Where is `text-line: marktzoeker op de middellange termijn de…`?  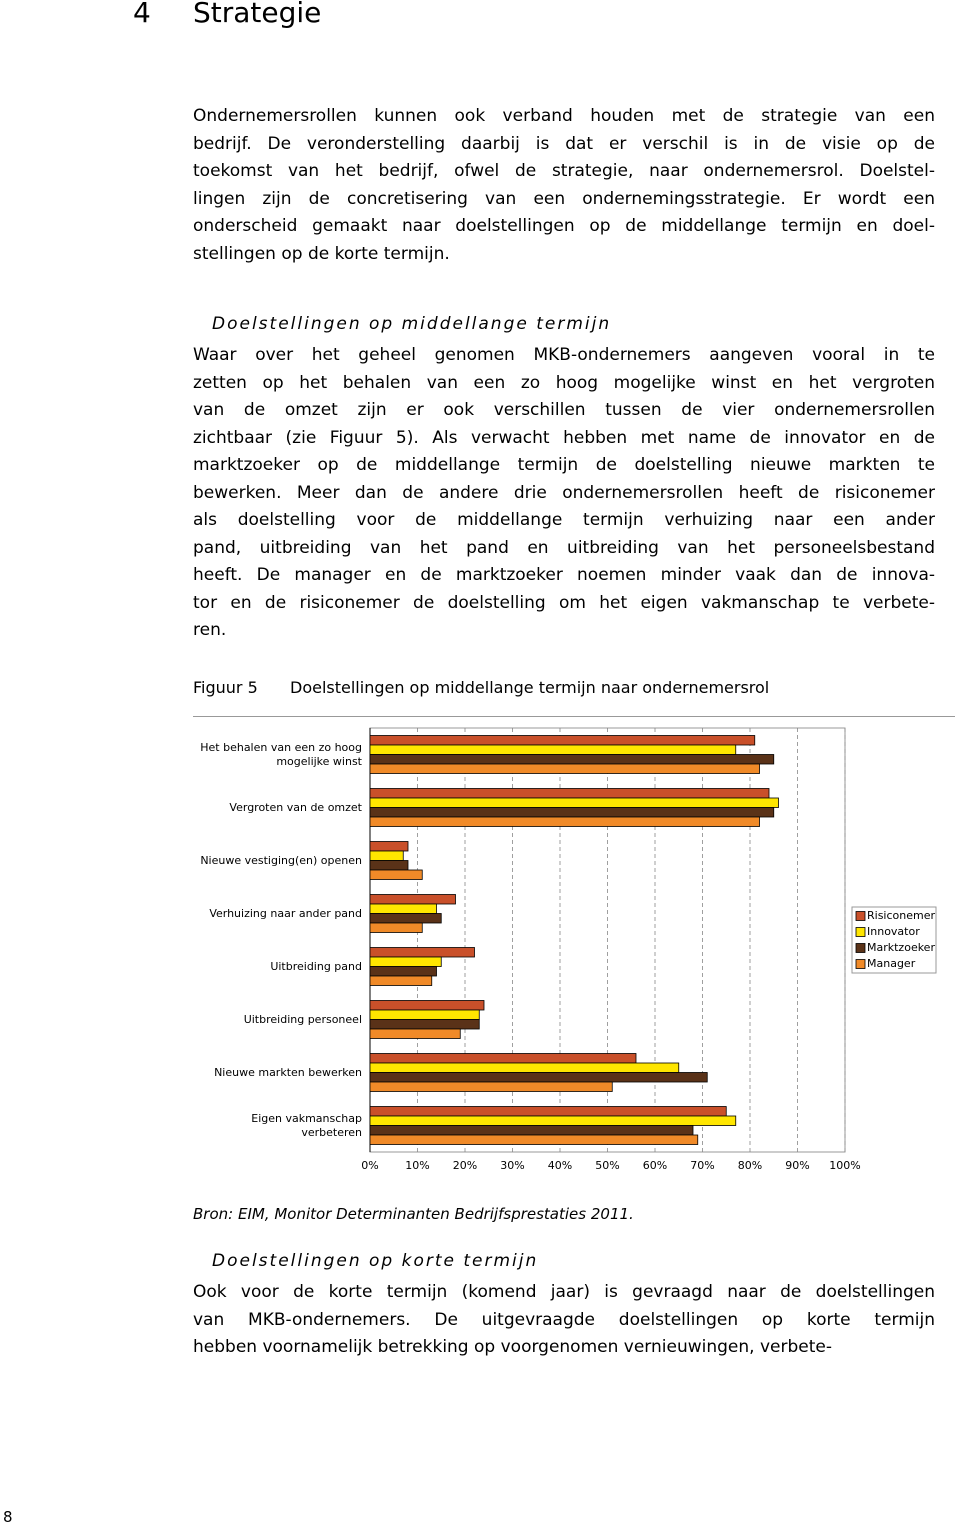 text-line: marktzoeker op de middellange termijn de… is located at coordinates (564, 465).